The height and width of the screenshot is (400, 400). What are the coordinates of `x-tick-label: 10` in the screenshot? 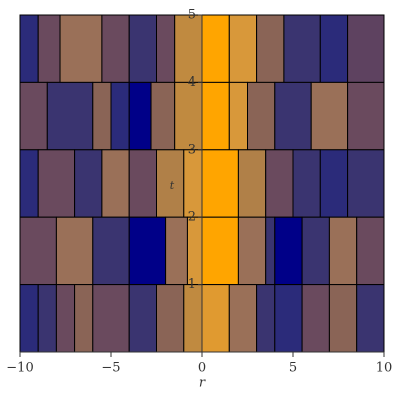 It's located at (384, 368).